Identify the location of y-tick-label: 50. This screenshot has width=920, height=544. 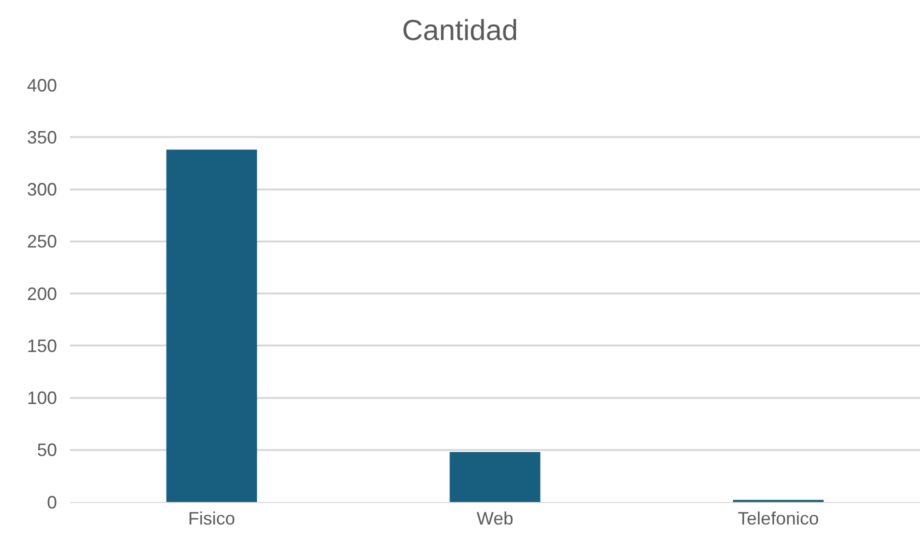
(46, 450).